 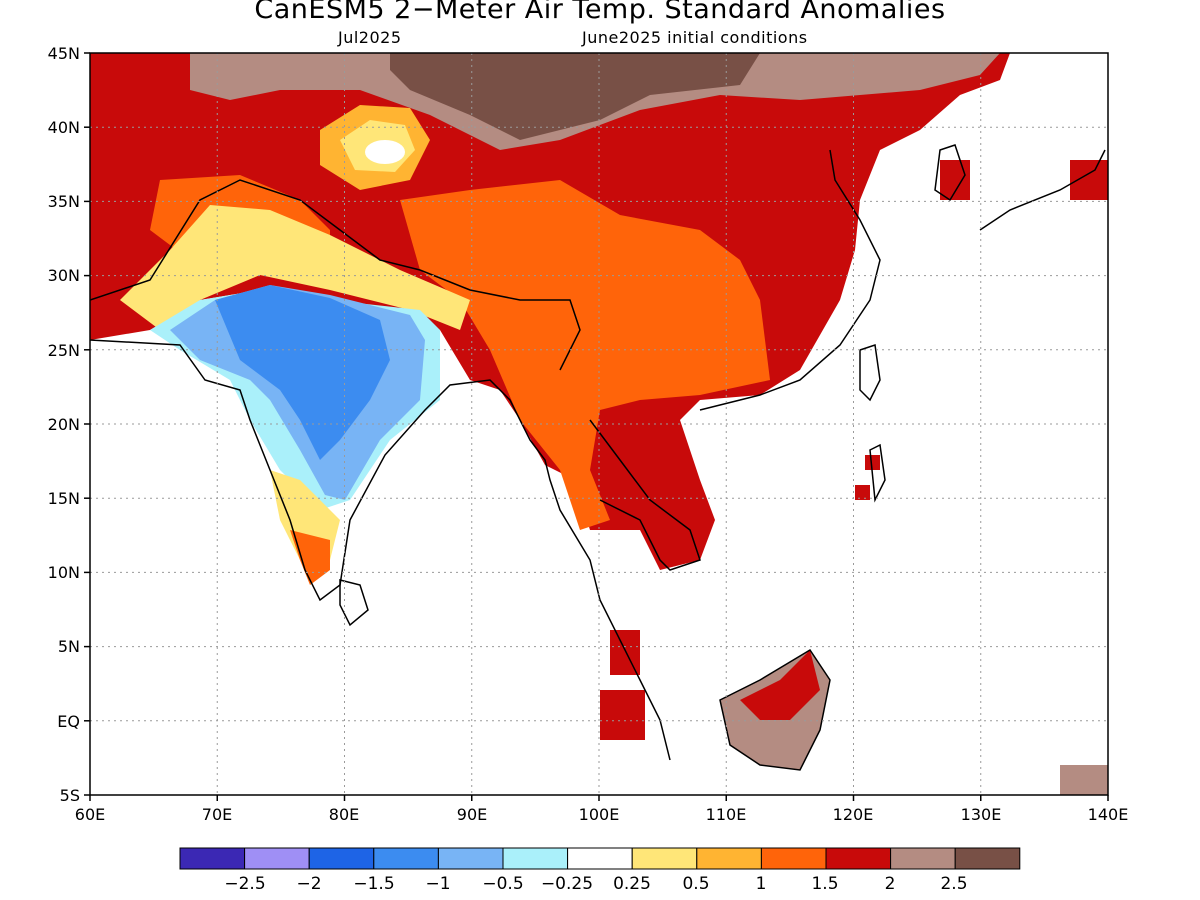 I want to click on lon-label: 80E, so click(x=344, y=814).